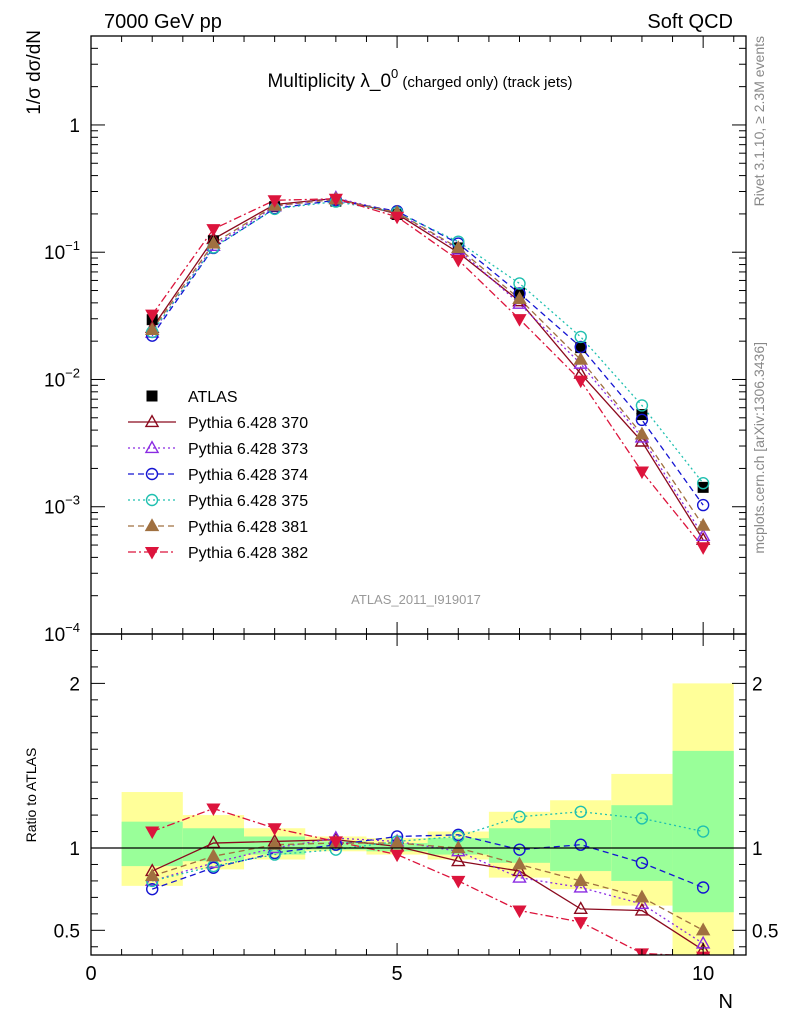 The height and width of the screenshot is (1024, 786). Describe the element at coordinates (416, 599) in the screenshot. I see `watermark: ATLAS_2011_I919017` at that location.